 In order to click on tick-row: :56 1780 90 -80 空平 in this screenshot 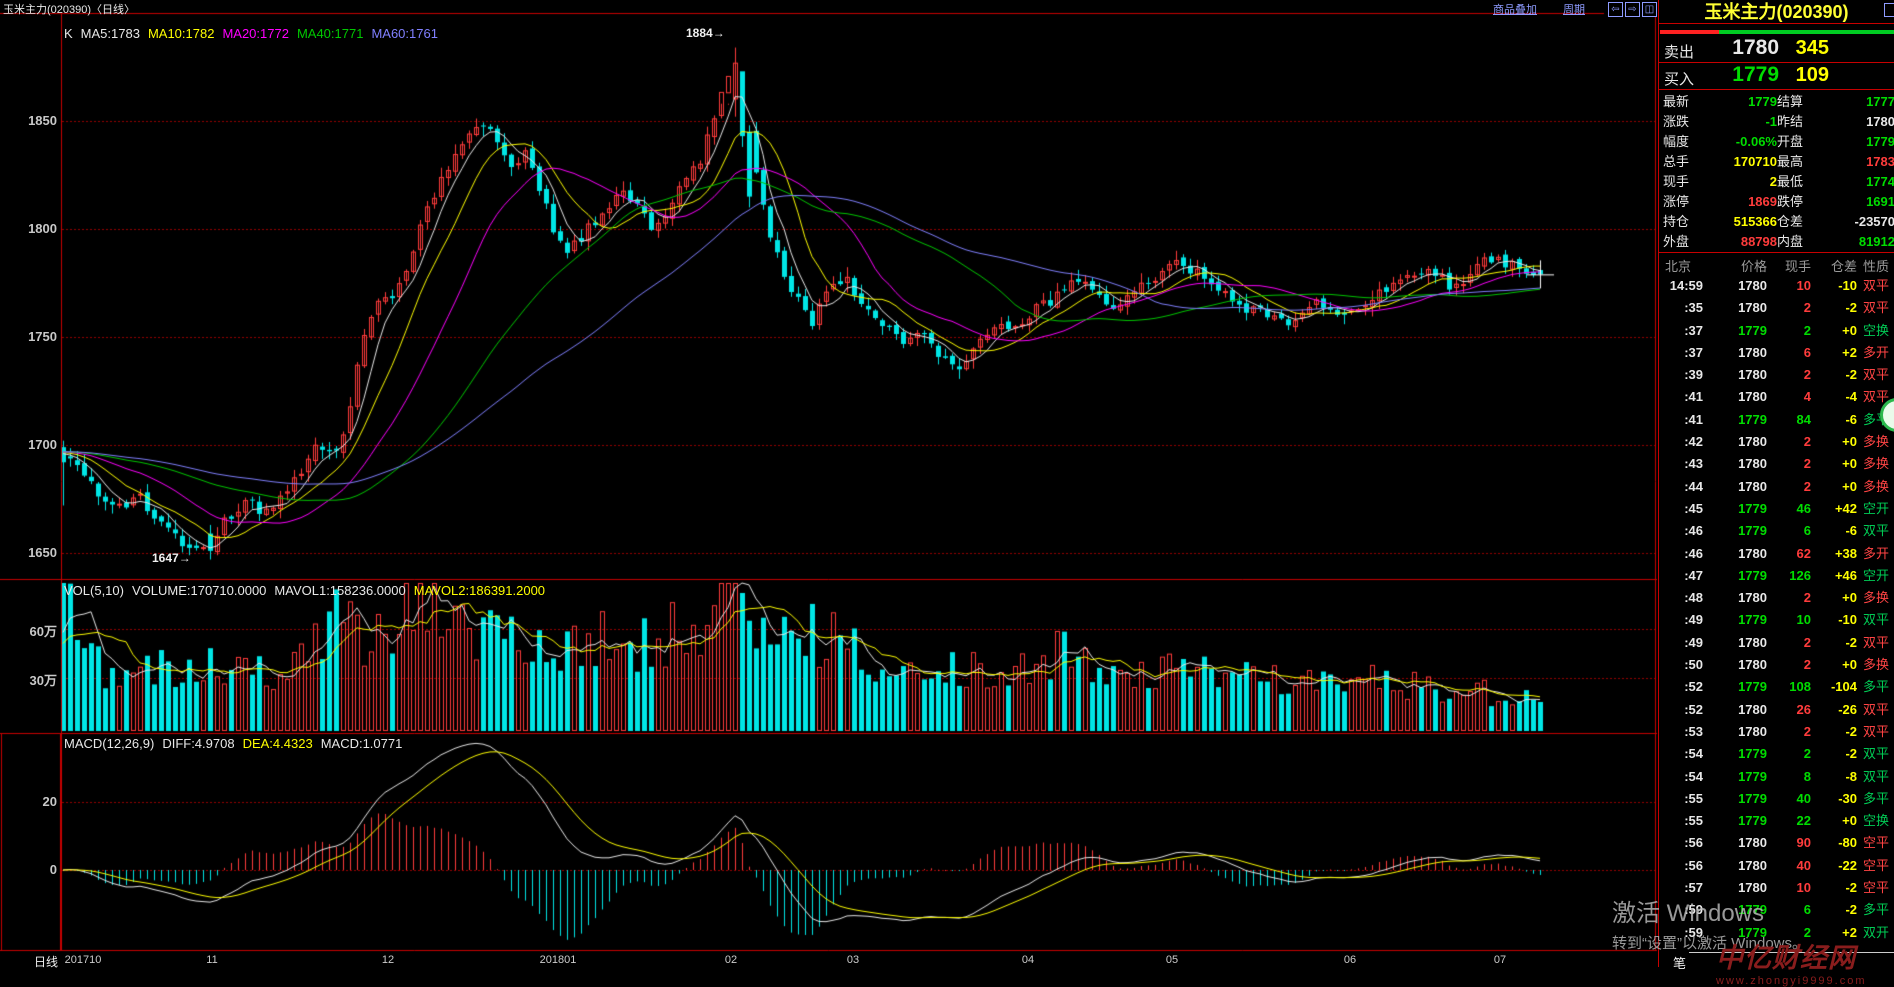, I will do `click(1776, 843)`.